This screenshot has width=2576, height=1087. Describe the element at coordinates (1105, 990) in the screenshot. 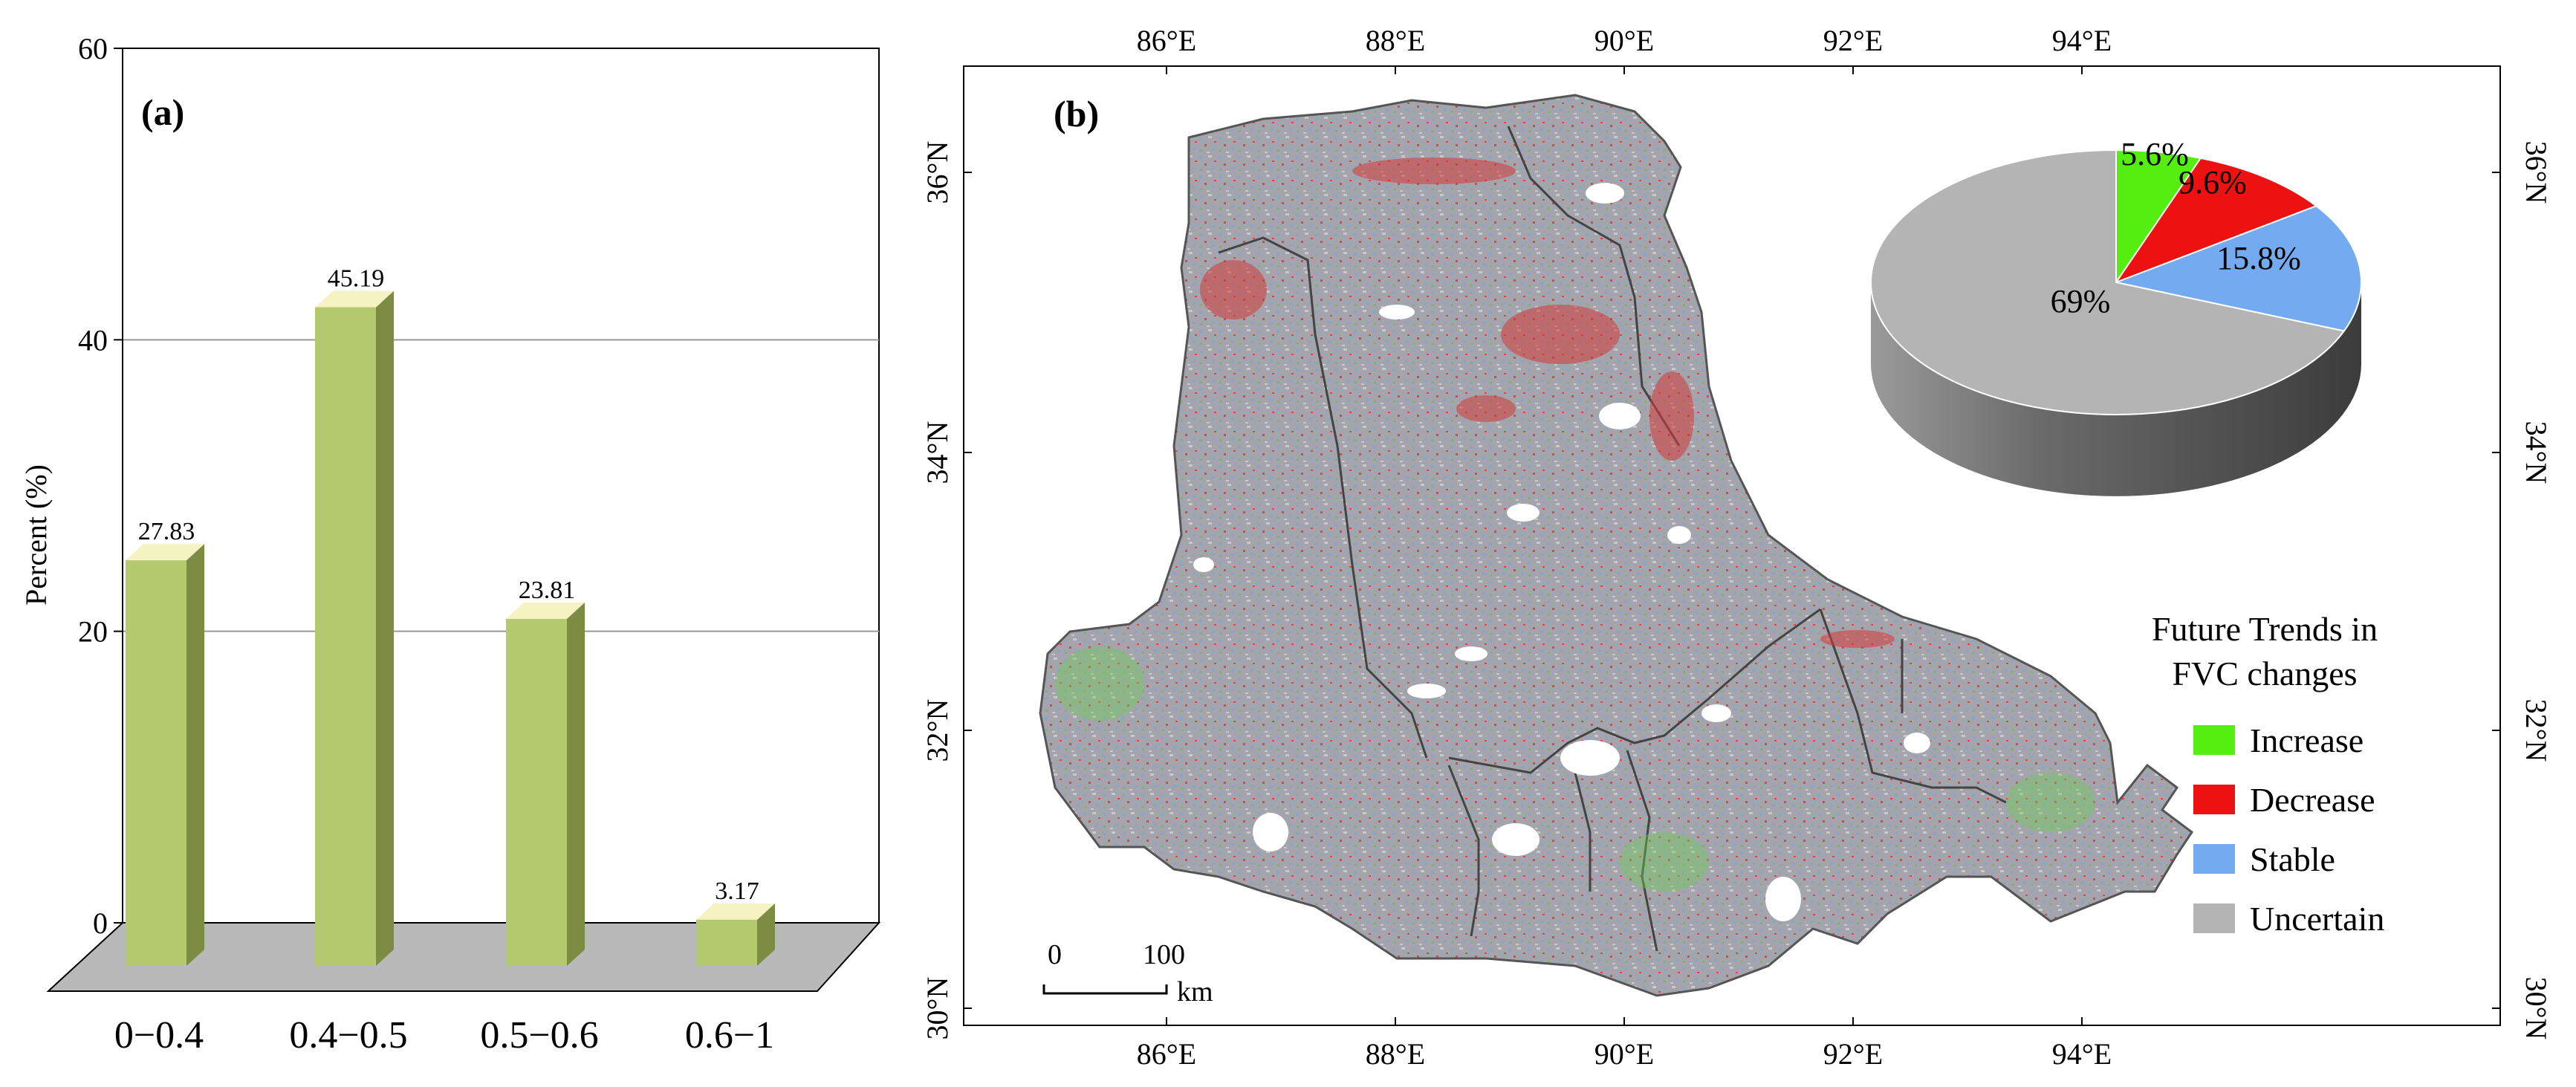

I see `scale-bar-line` at that location.